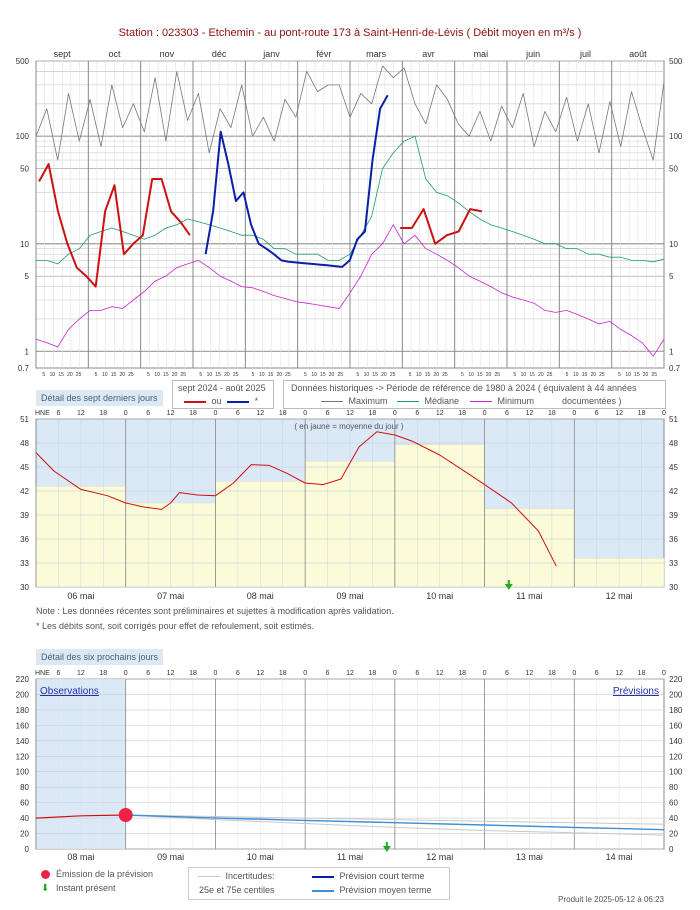 The height and width of the screenshot is (910, 700). Describe the element at coordinates (24, 803) in the screenshot. I see `forecast-ytick-left: 60` at that location.